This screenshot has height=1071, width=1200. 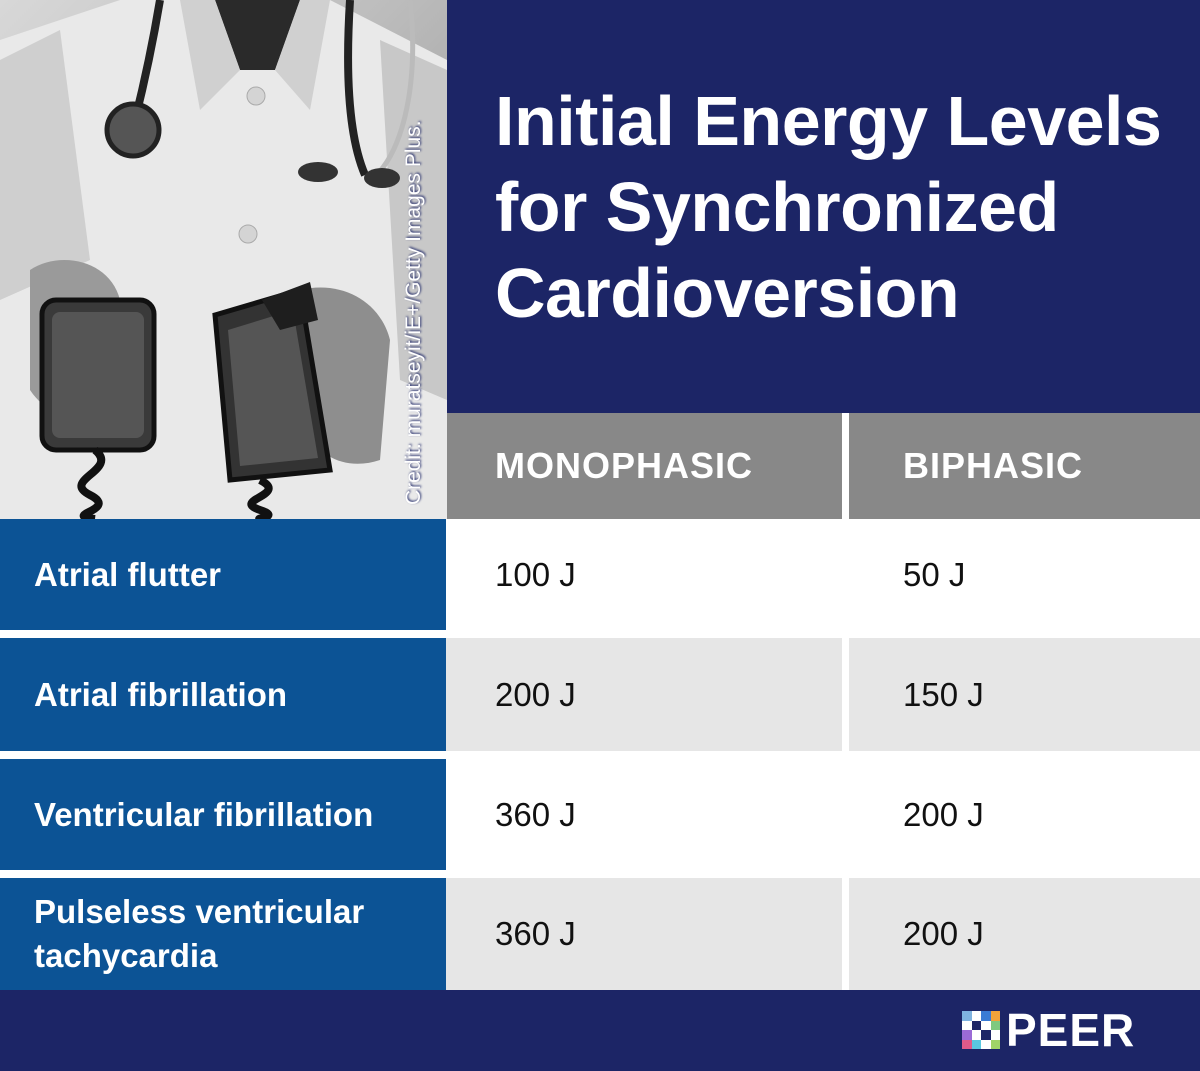 I want to click on biphasic-cell: 150 J, so click(x=1024, y=694).